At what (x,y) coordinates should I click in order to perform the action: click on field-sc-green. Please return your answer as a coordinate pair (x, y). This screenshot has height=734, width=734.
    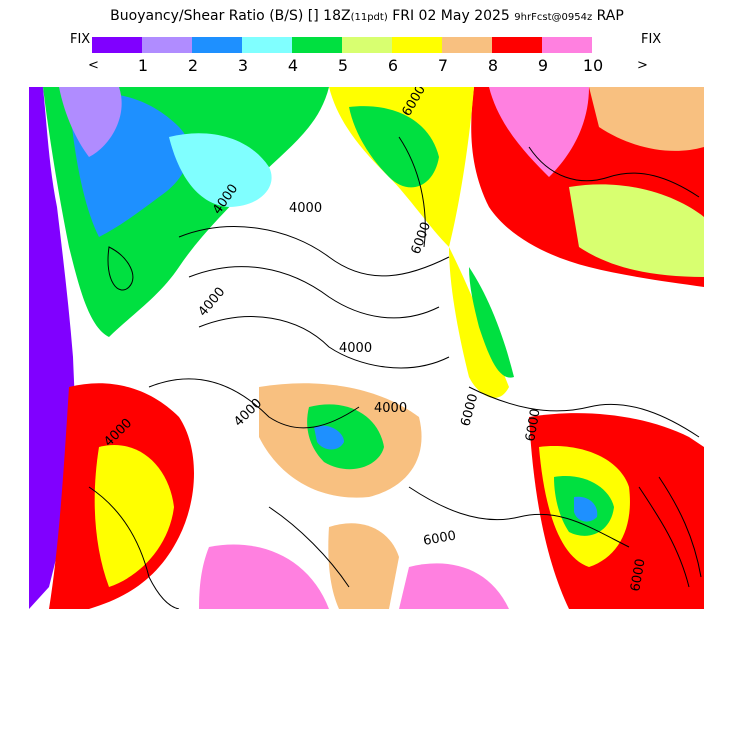
    Looking at the image, I should click on (345, 437).